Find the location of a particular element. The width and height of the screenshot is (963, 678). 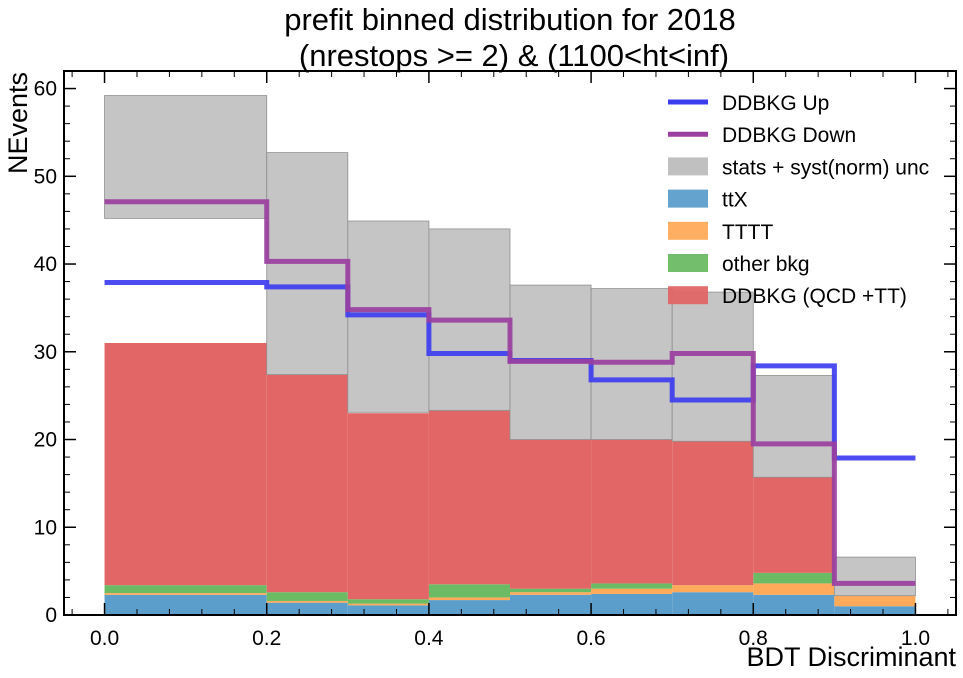

y-axis-label: NEvents is located at coordinates (18, 123).